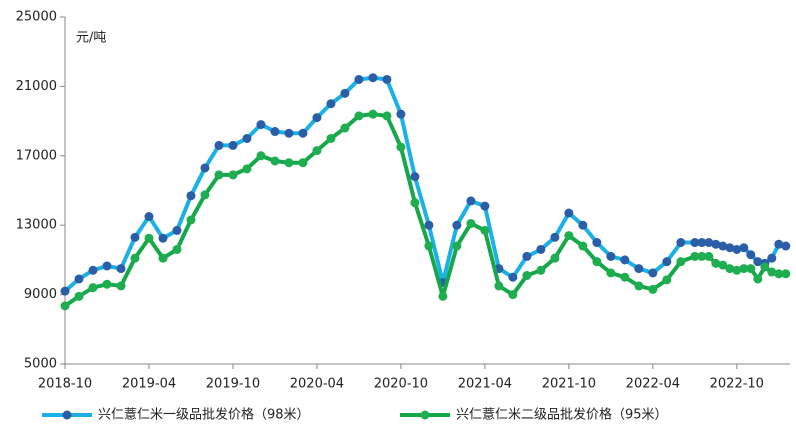  What do you see at coordinates (40, 364) in the screenshot?
I see `y-tick-label: 5000` at bounding box center [40, 364].